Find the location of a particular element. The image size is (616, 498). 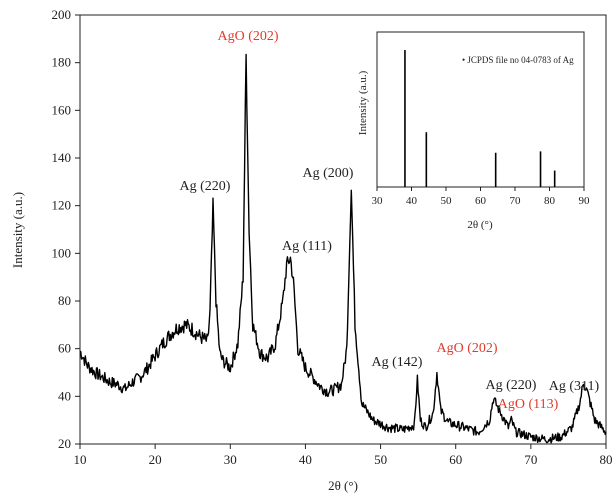

inset-x-tick-label: 40 is located at coordinates (412, 201).